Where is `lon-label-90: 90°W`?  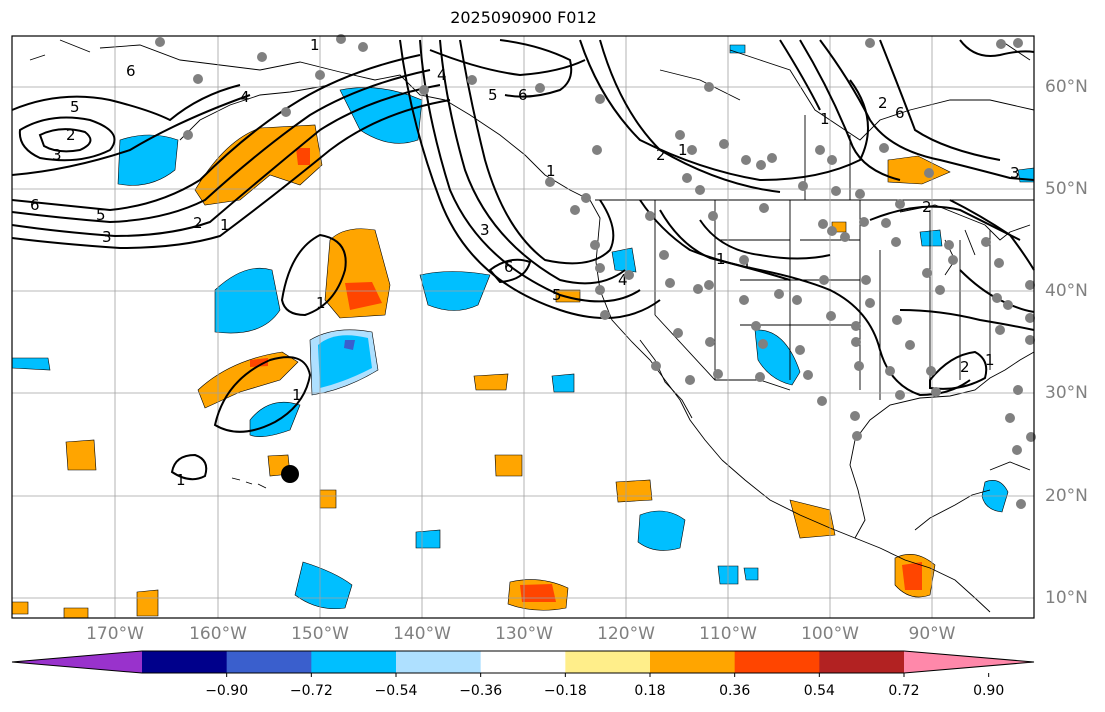
lon-label-90: 90°W is located at coordinates (932, 634).